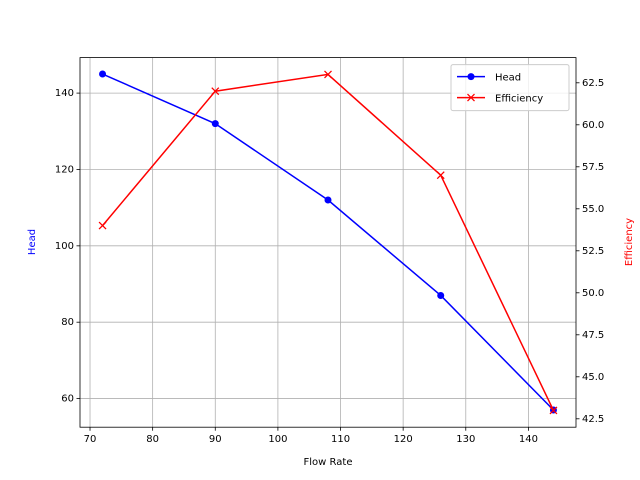  Describe the element at coordinates (593, 251) in the screenshot. I see `y2-tick-label: 52.5` at that location.